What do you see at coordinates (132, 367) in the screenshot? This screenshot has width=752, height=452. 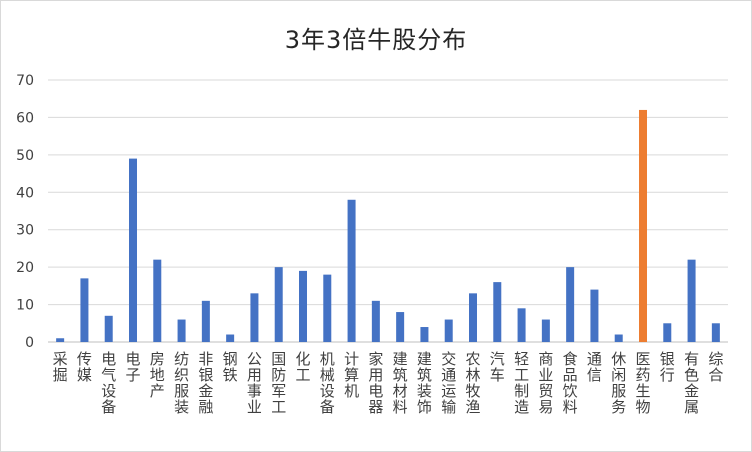 I see `x-category-label: 电子` at bounding box center [132, 367].